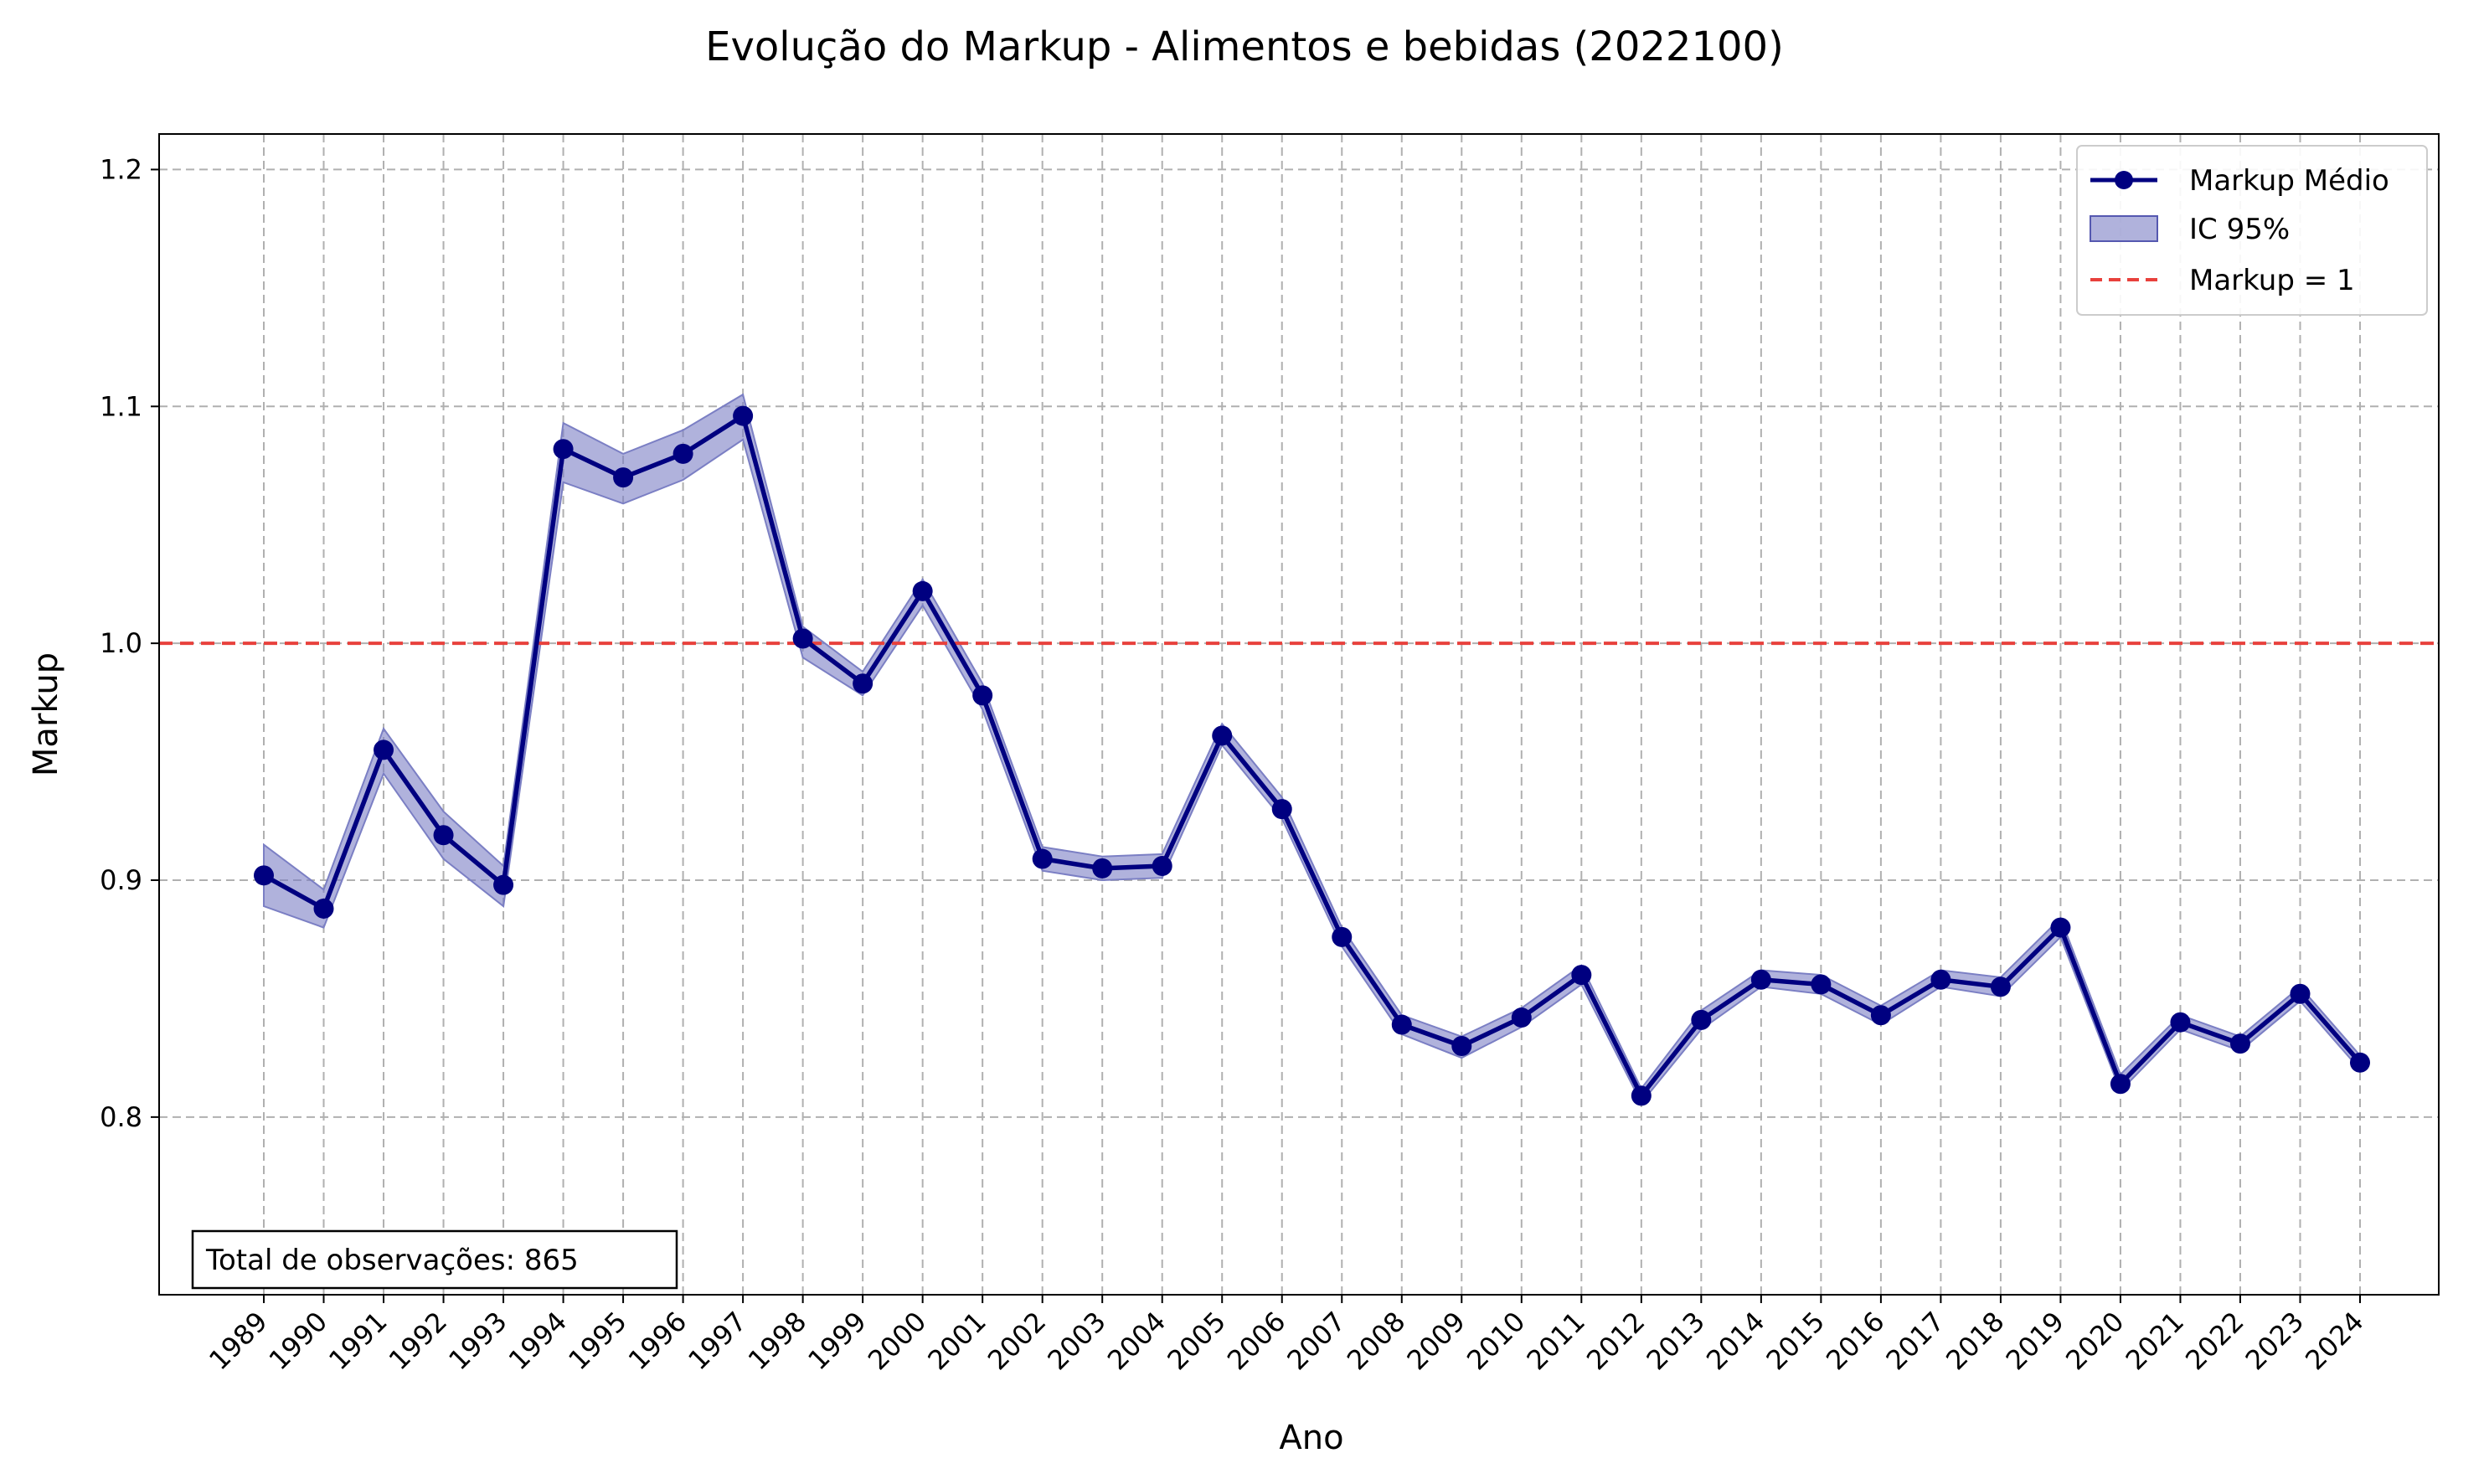 The width and height of the screenshot is (2489, 1484). I want to click on x-tick-label: 2012, so click(1615, 1341).